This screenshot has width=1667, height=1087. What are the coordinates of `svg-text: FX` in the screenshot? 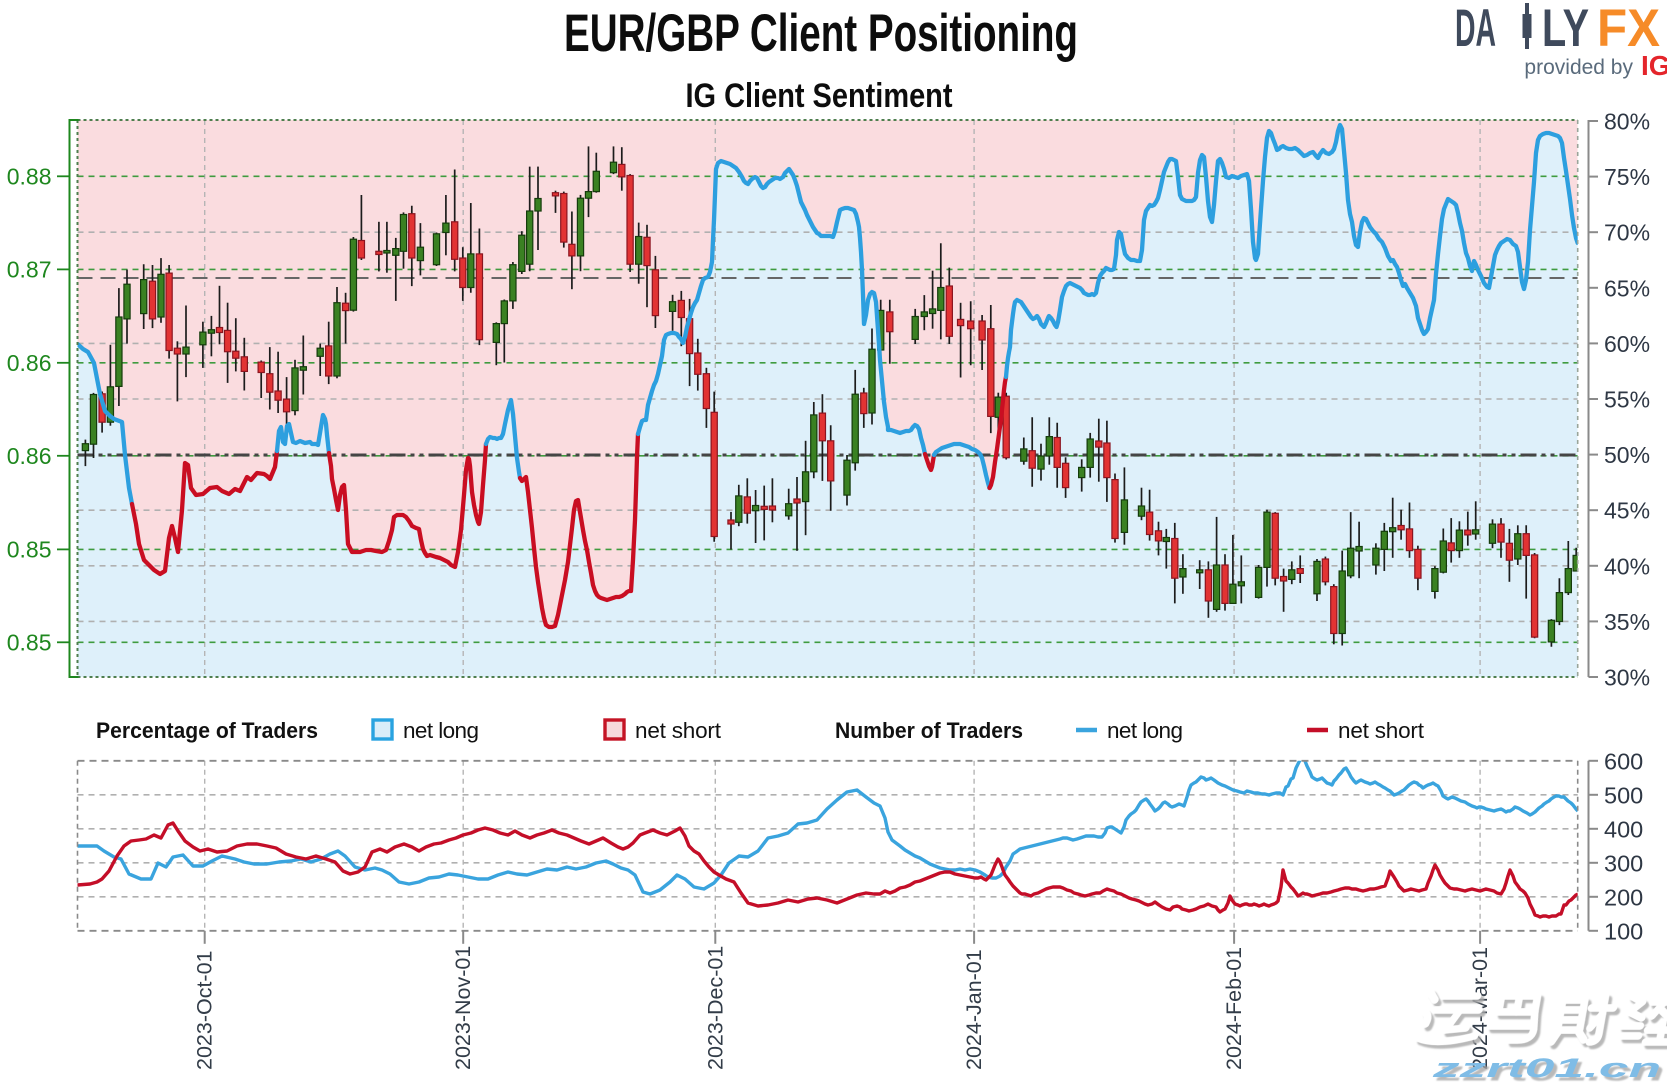 It's located at (1628, 29).